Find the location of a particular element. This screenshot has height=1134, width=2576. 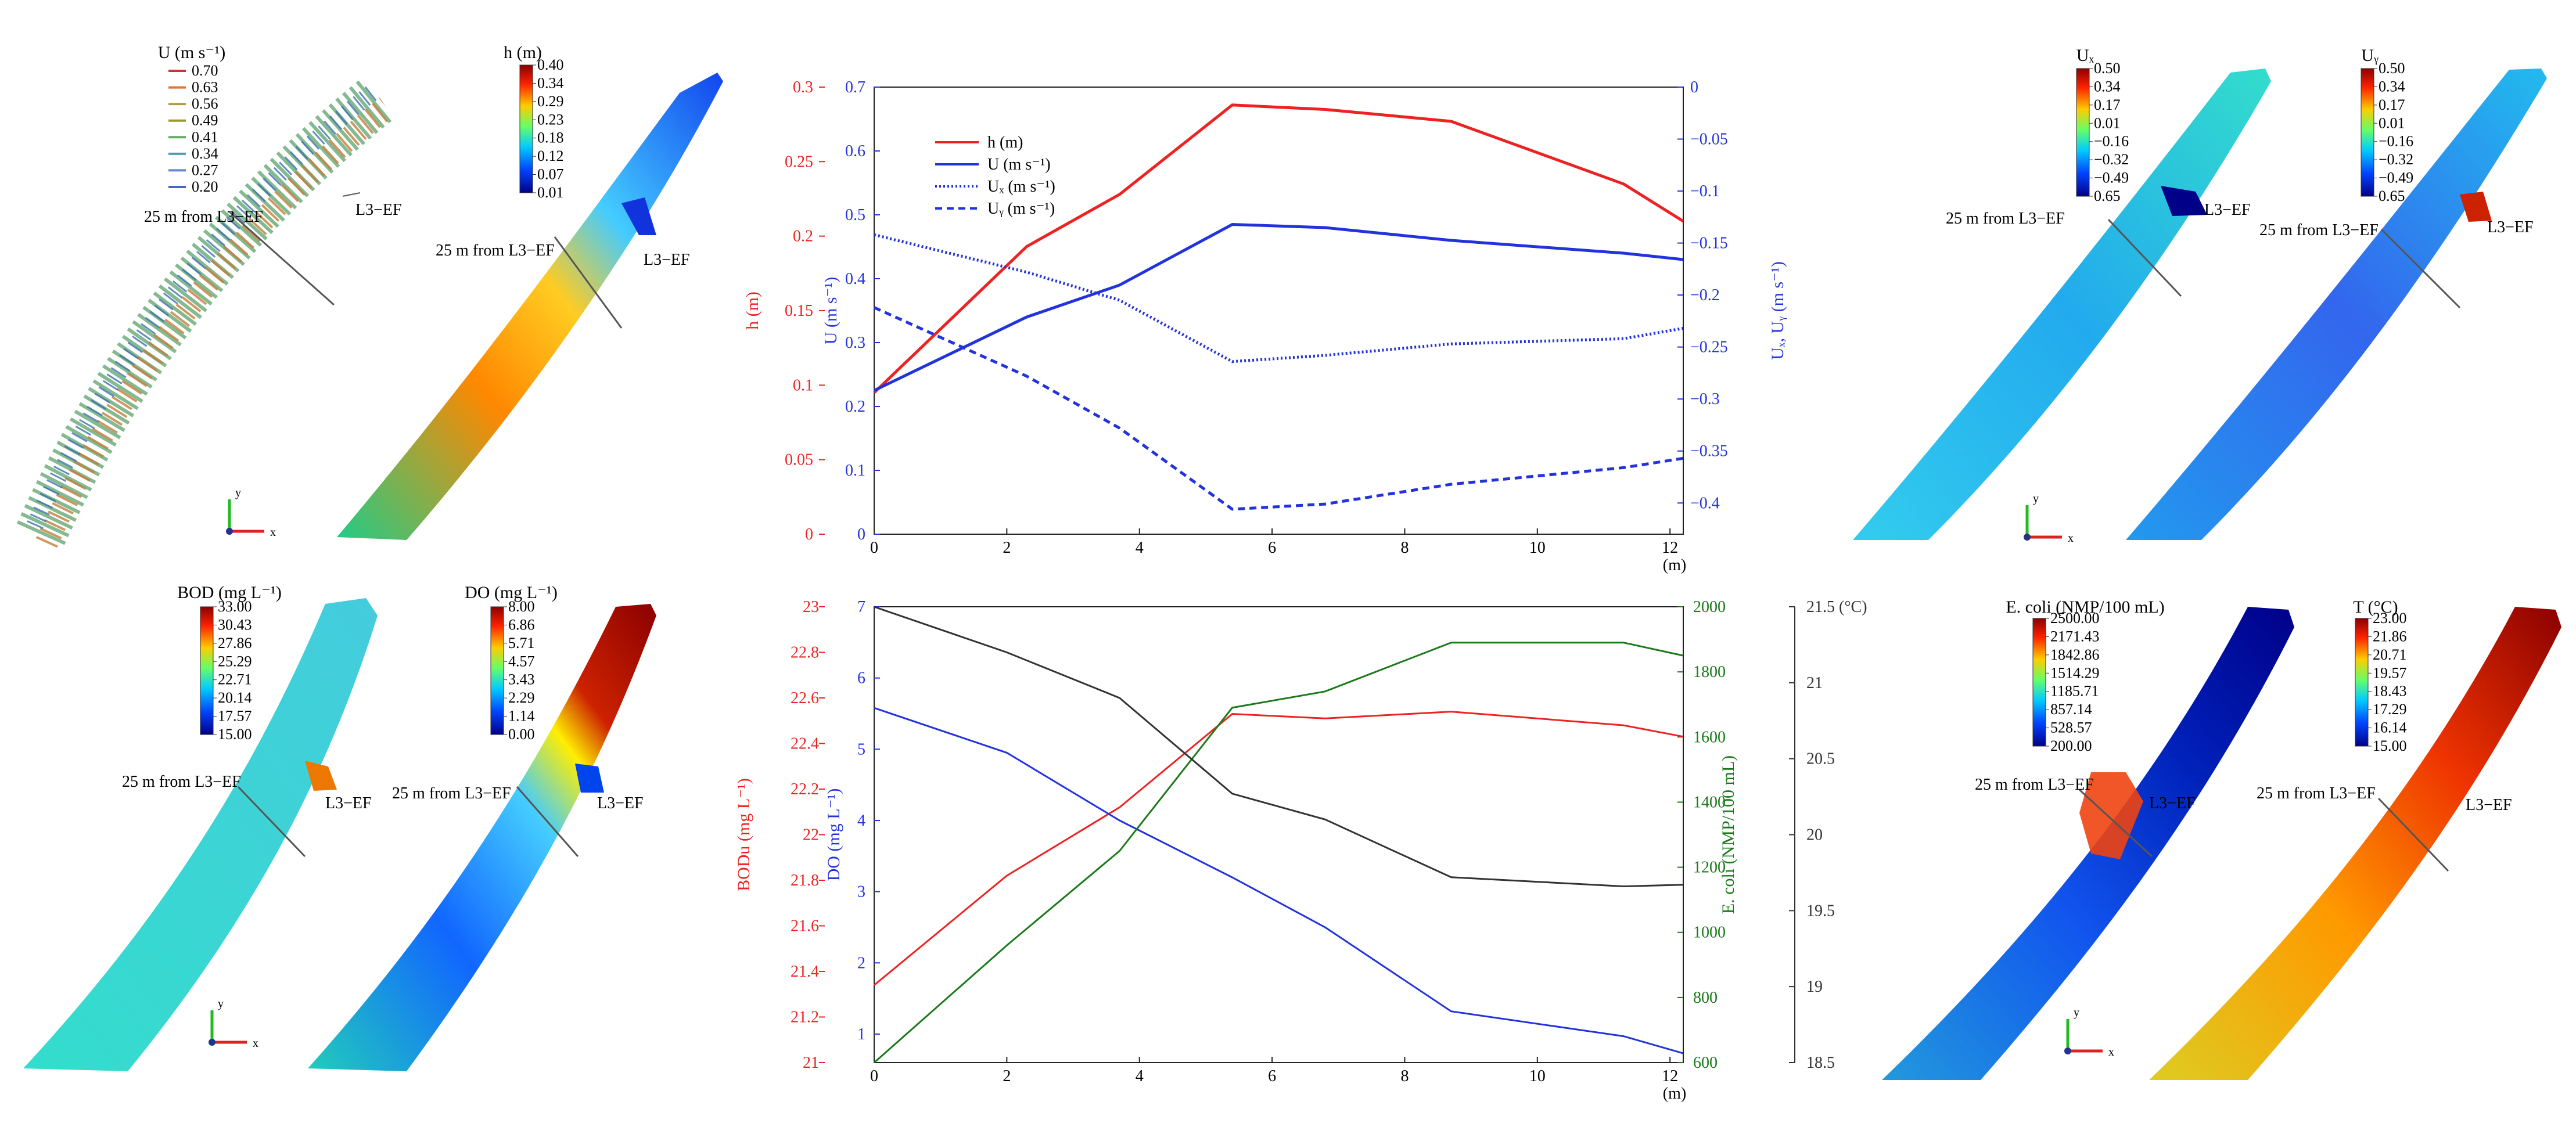

depth-marker-label: L3−EF is located at coordinates (667, 260).